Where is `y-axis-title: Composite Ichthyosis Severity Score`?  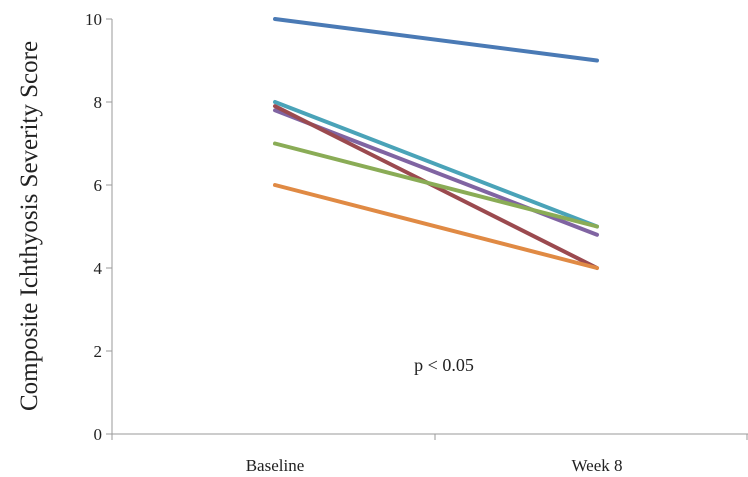
y-axis-title: Composite Ichthyosis Severity Score is located at coordinates (29, 226).